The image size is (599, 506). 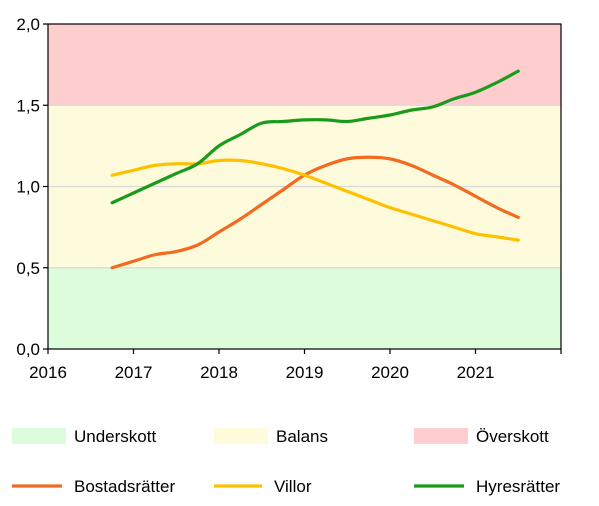 What do you see at coordinates (293, 486) in the screenshot?
I see `legend-label: Villor` at bounding box center [293, 486].